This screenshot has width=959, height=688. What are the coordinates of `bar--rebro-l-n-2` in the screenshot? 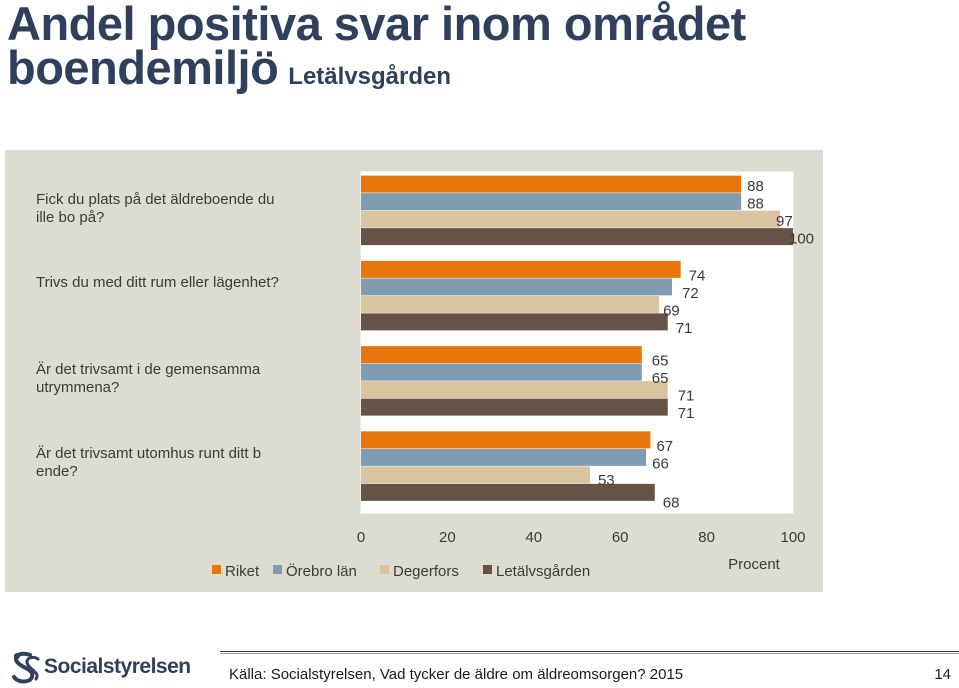 It's located at (517, 287).